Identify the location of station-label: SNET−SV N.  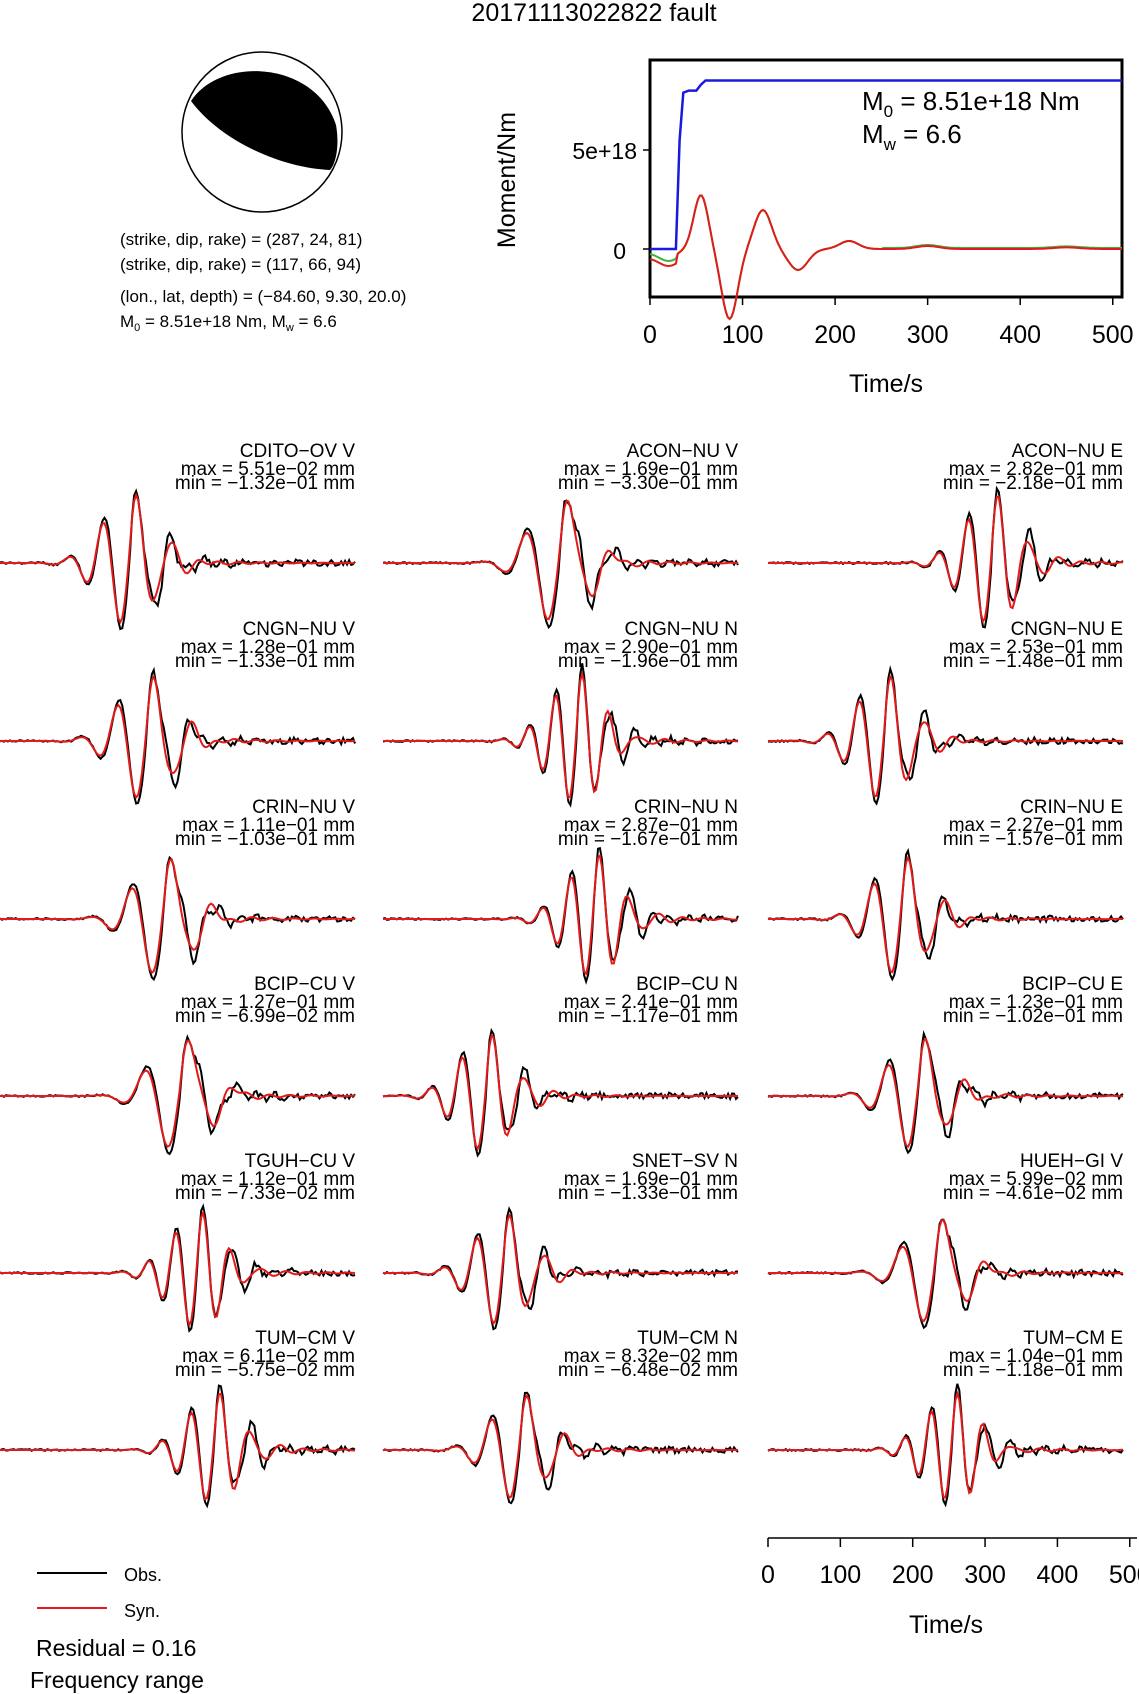
(685, 1161).